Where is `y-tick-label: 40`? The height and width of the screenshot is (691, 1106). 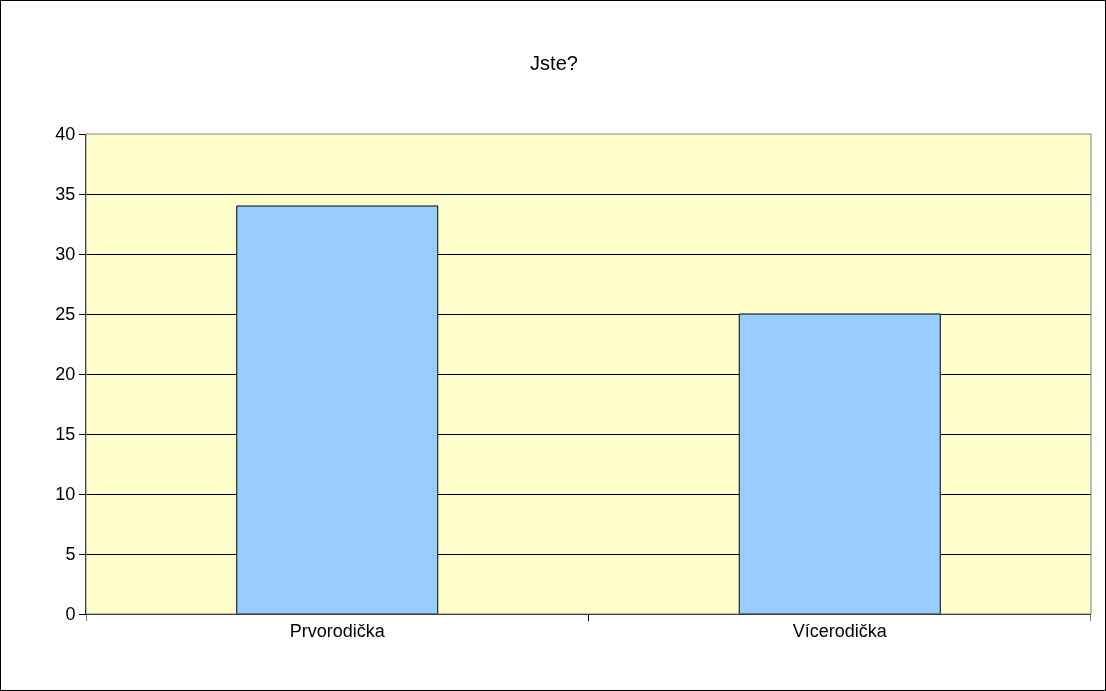 y-tick-label: 40 is located at coordinates (65, 134).